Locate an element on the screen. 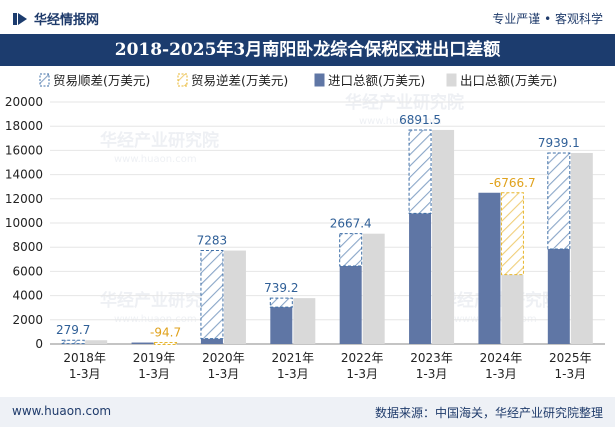  y-tick-label: 16000 is located at coordinates (24, 150).